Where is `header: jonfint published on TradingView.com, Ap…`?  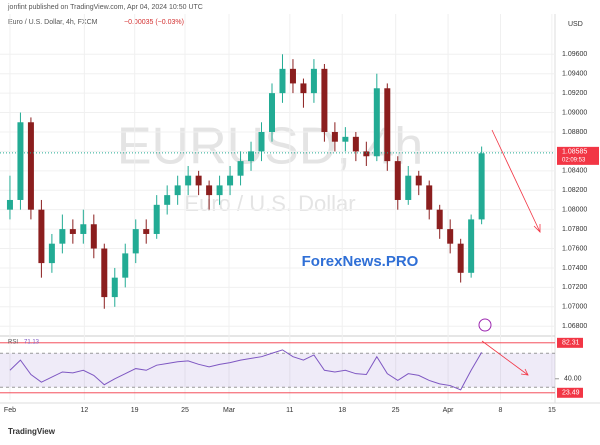
header: jonfint published on TradingView.com, Ap… is located at coordinates (105, 7).